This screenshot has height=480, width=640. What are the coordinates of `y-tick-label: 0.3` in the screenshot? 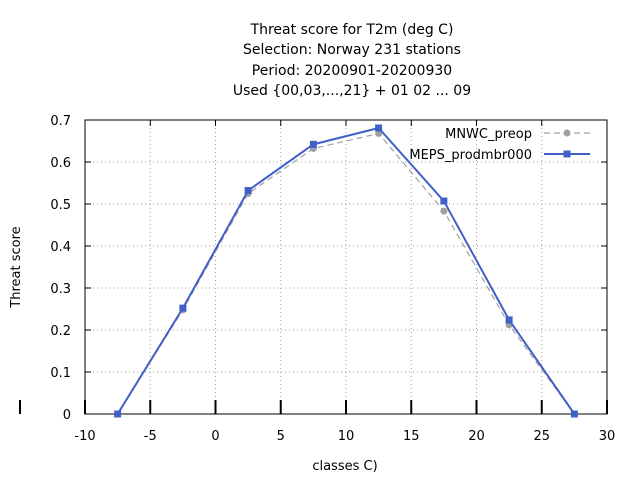 It's located at (60, 289).